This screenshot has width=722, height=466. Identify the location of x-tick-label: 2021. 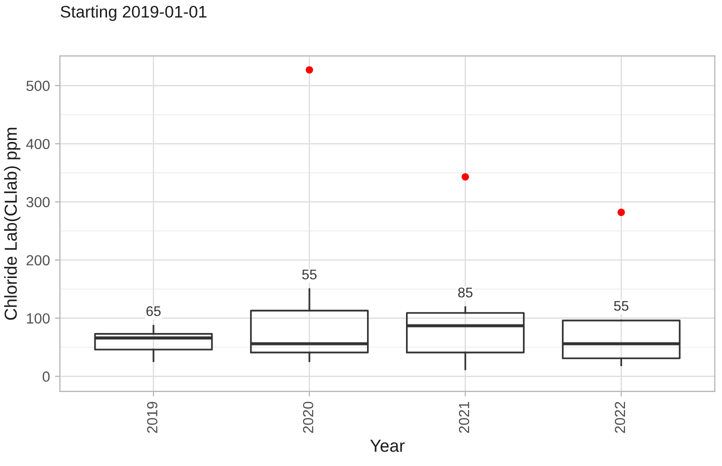
(464, 417).